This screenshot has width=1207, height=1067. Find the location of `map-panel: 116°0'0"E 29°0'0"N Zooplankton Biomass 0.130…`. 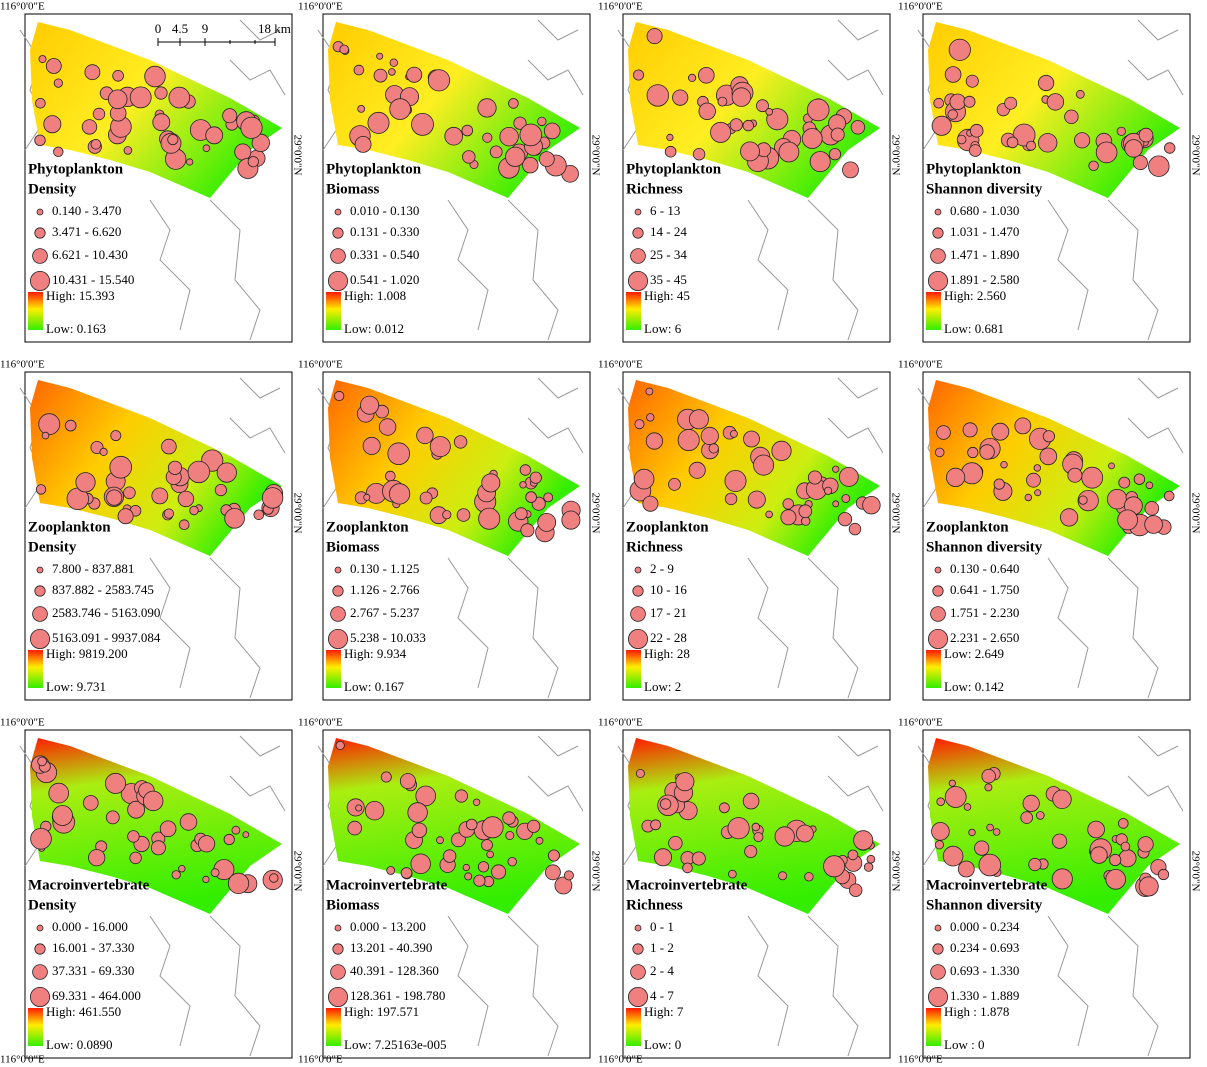

map-panel: 116°0'0"E 29°0'0"N Zooplankton Biomass 0.130… is located at coordinates (449, 530).